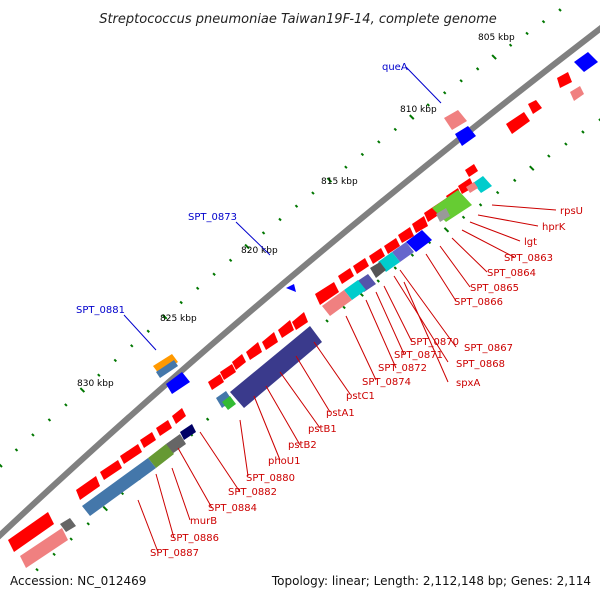 The width and height of the screenshot is (600, 600). I want to click on gene-label-lgt: lgt, so click(530, 242).